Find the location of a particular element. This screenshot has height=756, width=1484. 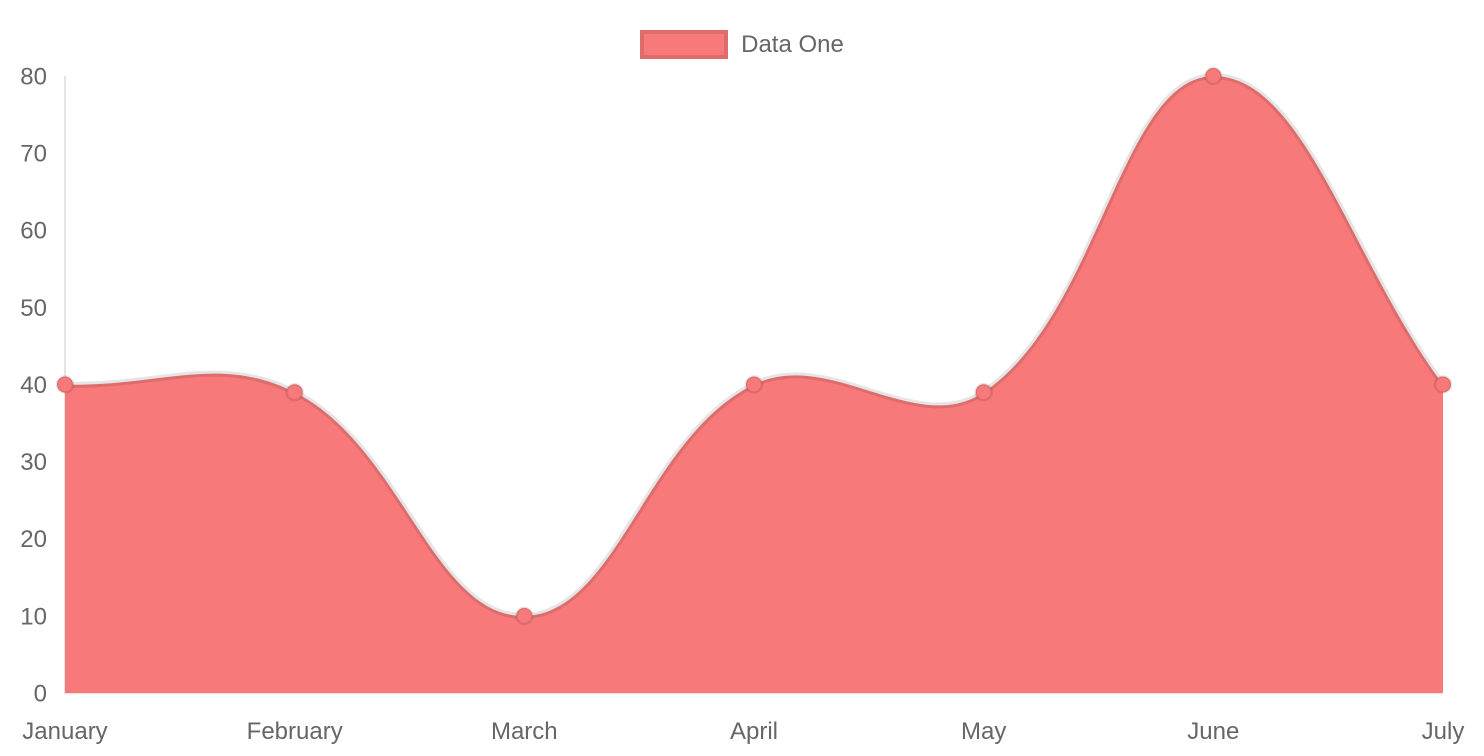

y-tick-label: 20 is located at coordinates (33, 539).